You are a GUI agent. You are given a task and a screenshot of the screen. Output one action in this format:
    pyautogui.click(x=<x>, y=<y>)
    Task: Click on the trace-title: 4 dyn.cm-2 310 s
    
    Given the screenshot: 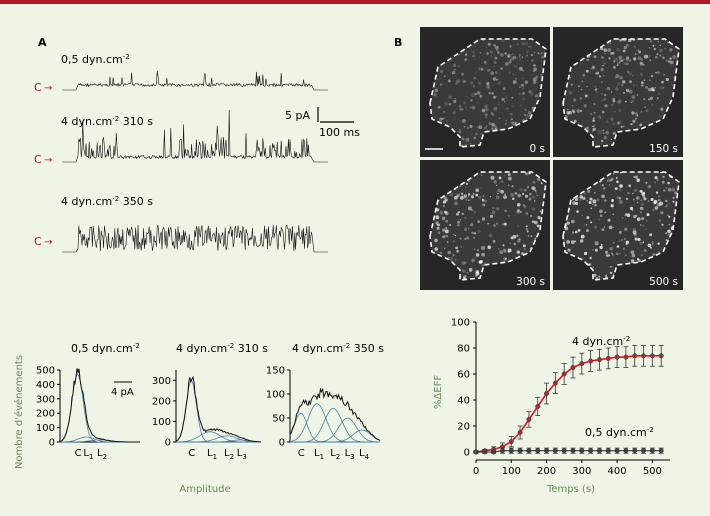 What is the action you would take?
    pyautogui.click(x=107, y=121)
    